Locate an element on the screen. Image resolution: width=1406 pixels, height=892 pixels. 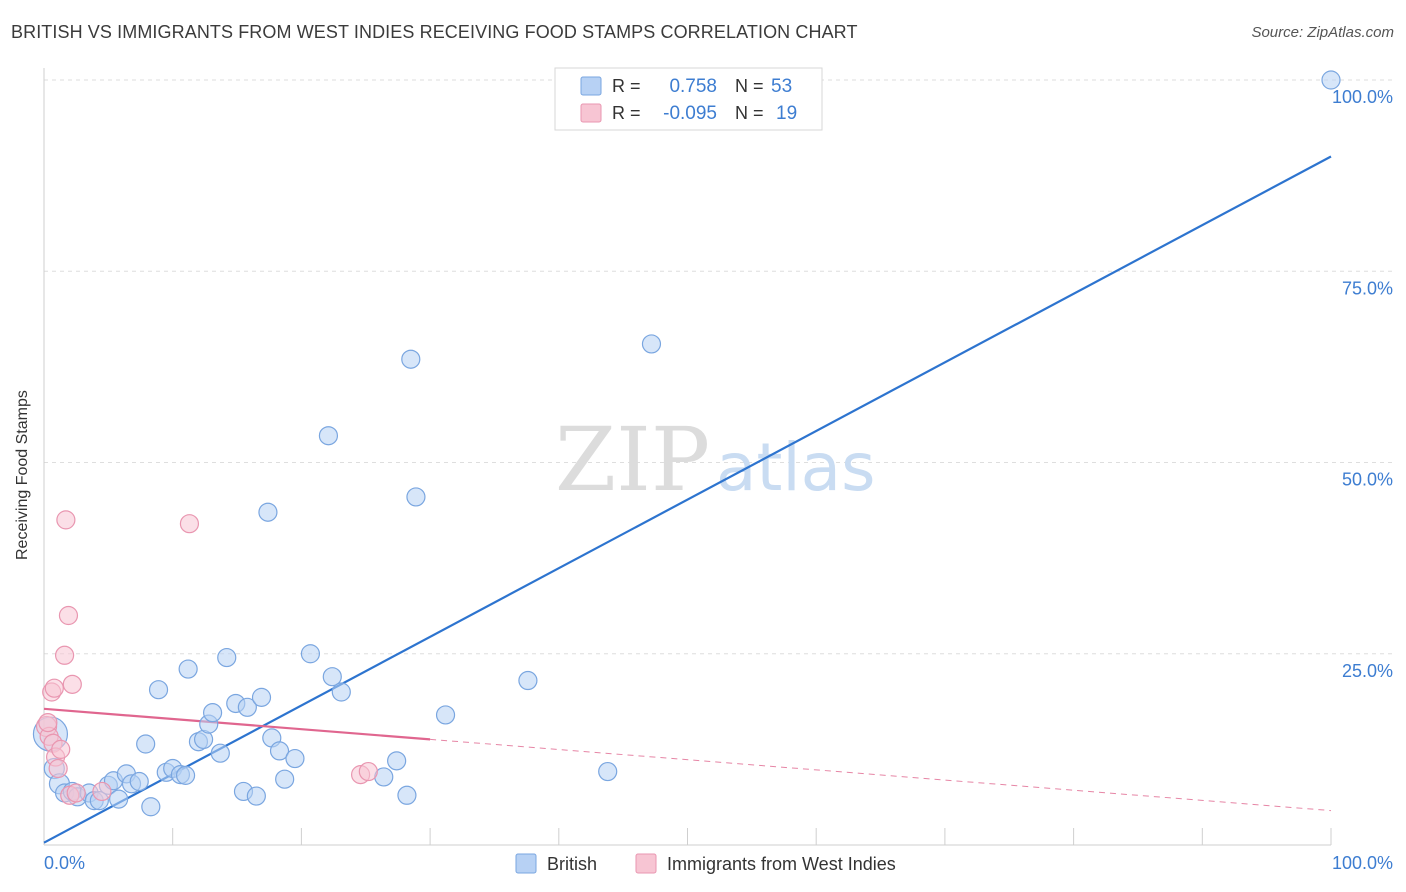
legend-n-value-1: 19 is located at coordinates (786, 113).